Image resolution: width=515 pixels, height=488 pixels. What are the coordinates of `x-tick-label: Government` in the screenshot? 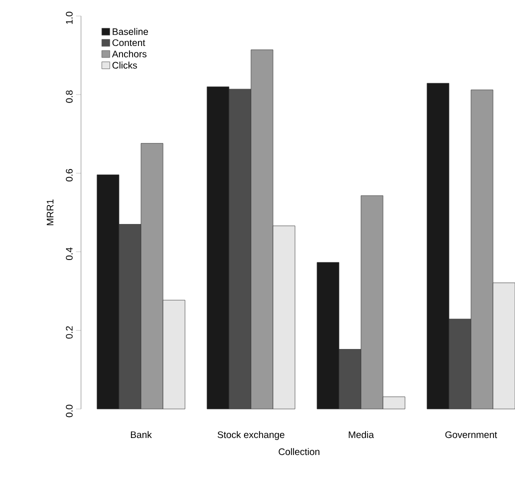 It's located at (471, 434).